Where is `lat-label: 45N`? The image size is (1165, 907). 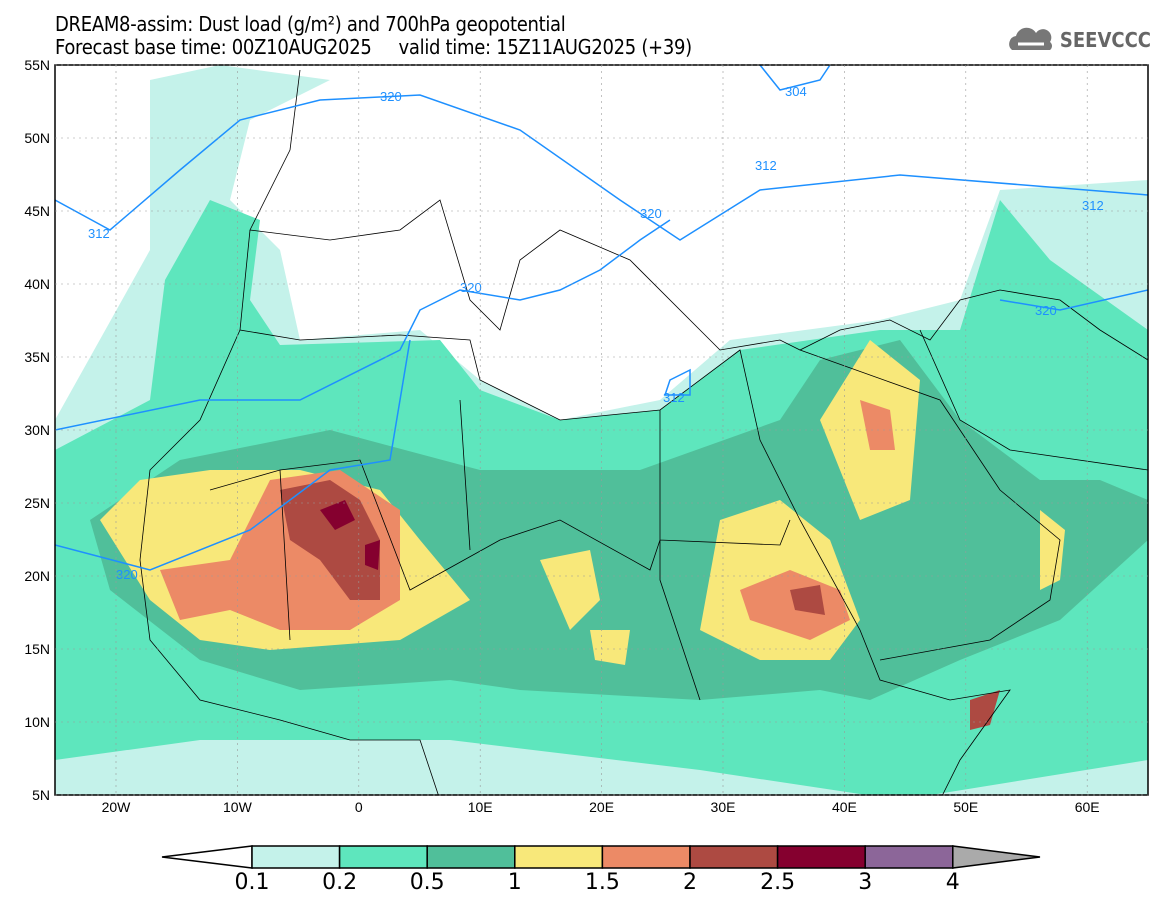 lat-label: 45N is located at coordinates (37, 211).